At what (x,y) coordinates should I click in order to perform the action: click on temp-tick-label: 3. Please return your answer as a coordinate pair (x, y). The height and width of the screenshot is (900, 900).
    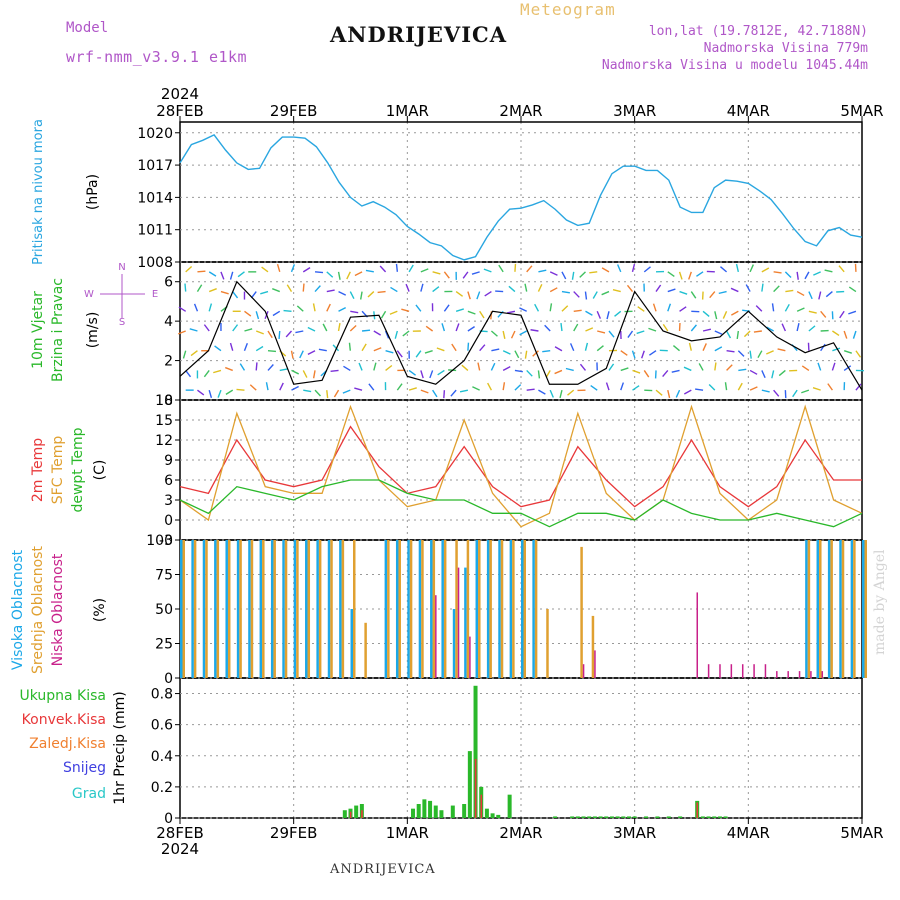
    Looking at the image, I should click on (168, 501).